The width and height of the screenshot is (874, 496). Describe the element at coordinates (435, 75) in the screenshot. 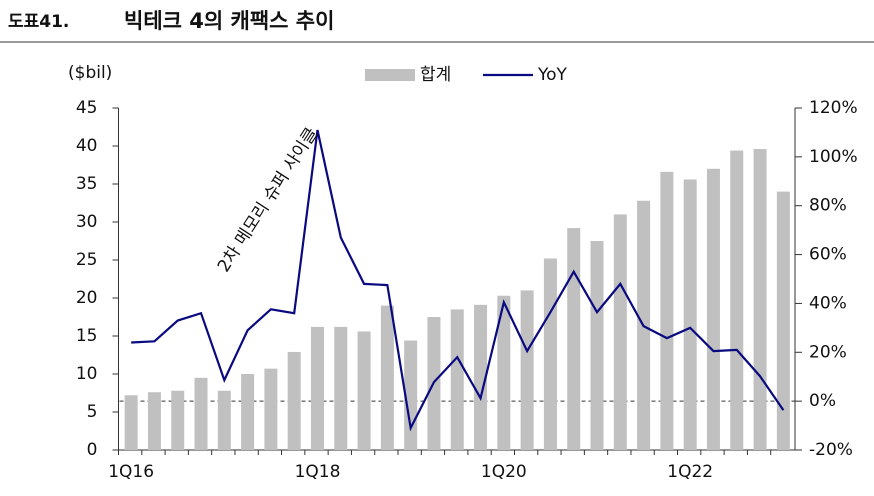

I see `legend-label: 합계` at that location.